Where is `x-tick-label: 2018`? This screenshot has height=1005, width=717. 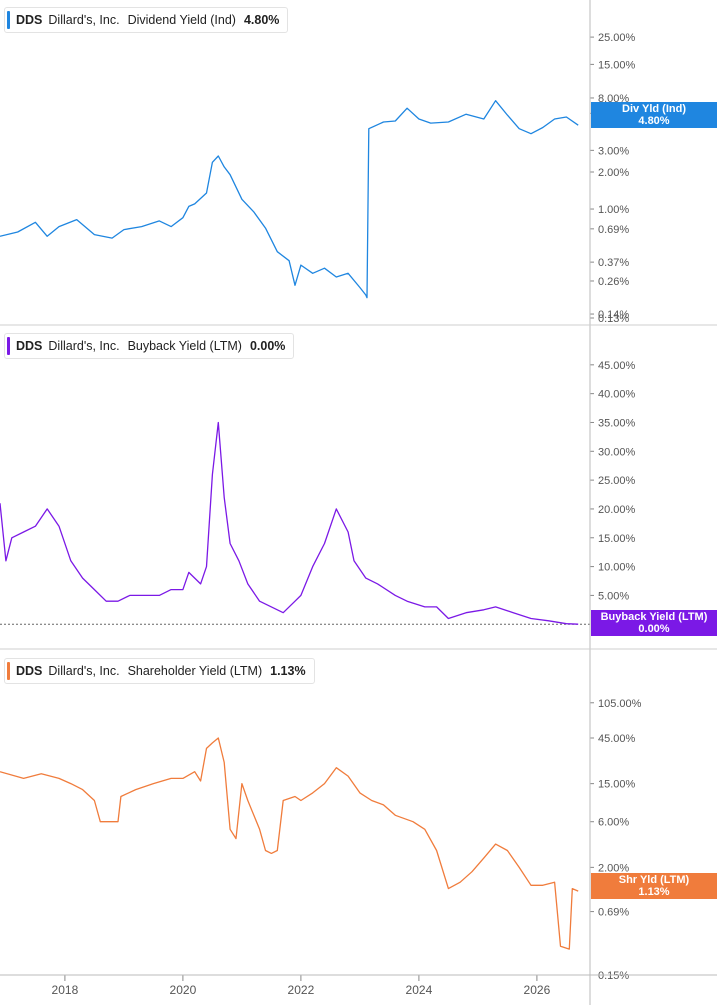 x-tick-label: 2018 is located at coordinates (65, 990).